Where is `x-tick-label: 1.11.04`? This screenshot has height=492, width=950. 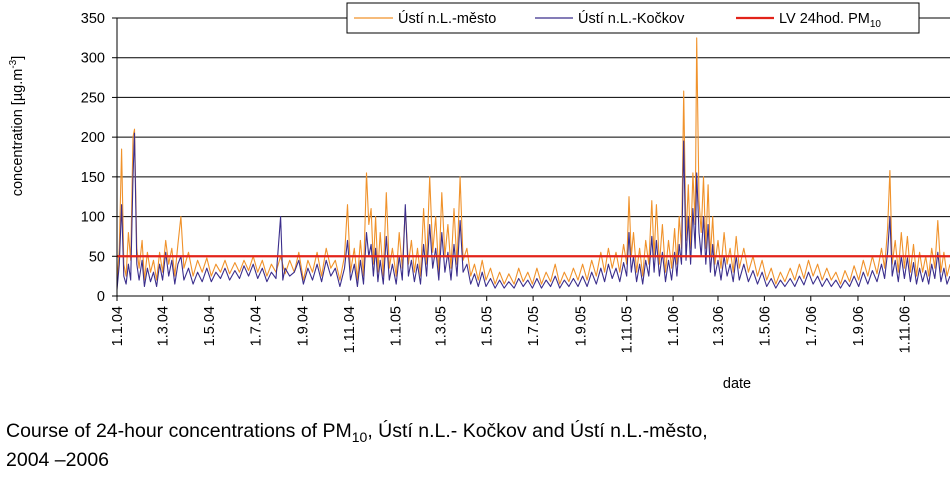 x-tick-label: 1.11.04 is located at coordinates (350, 329).